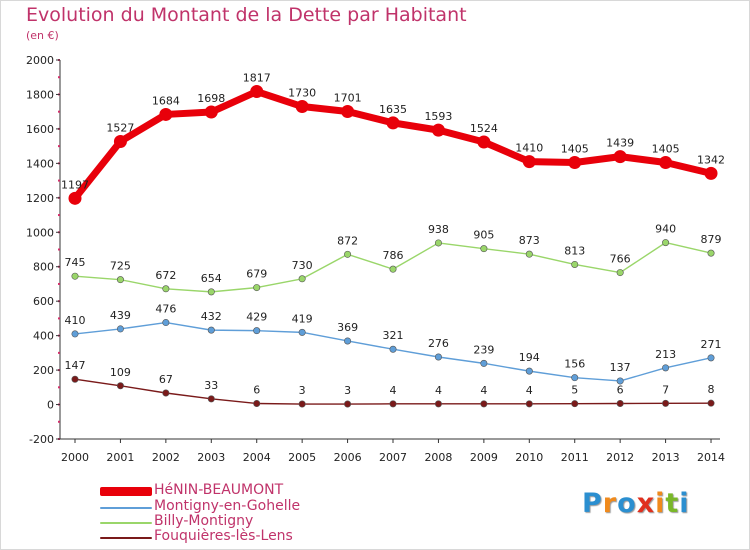  What do you see at coordinates (120, 266) in the screenshot?
I see `data-label: 725` at bounding box center [120, 266].